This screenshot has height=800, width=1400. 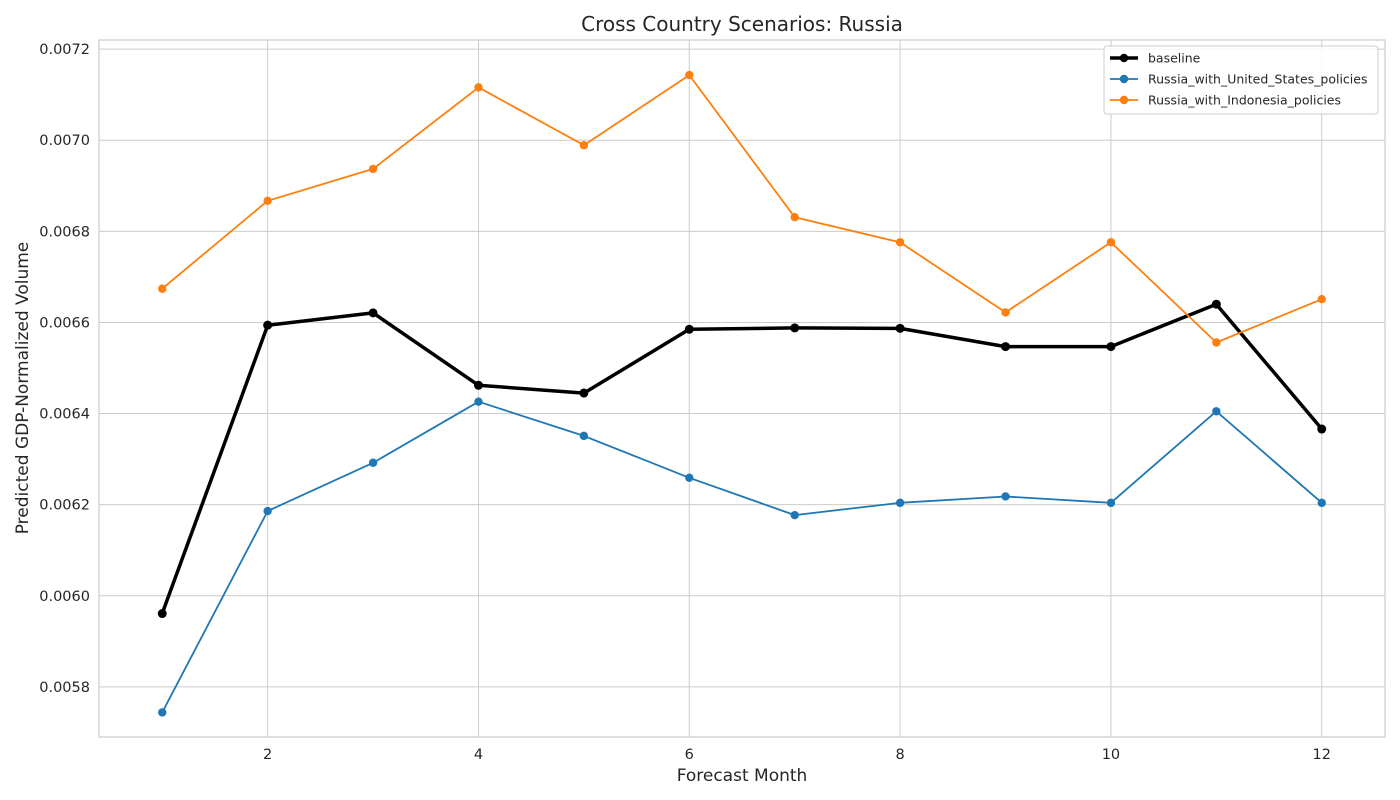 What do you see at coordinates (797, 755) in the screenshot?
I see `x-tick-labels: 2 4 6 8 10 12` at bounding box center [797, 755].